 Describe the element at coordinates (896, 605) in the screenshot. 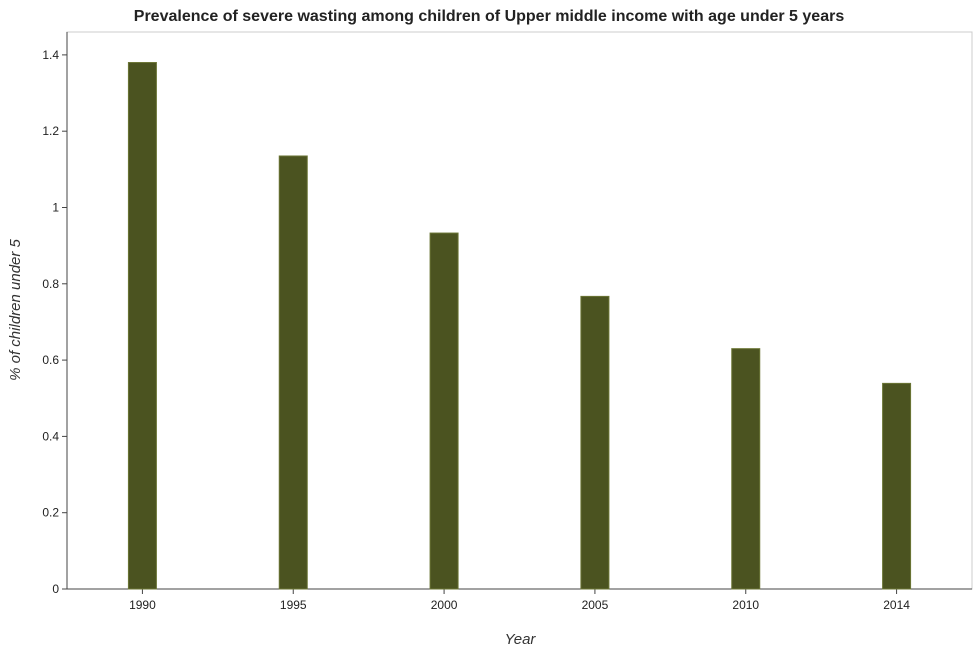

I see `x-tick-label: 2014` at that location.